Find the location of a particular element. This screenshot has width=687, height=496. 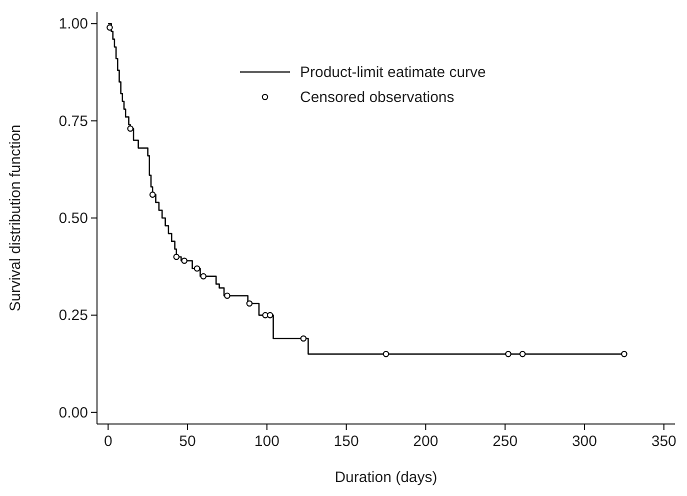

y-tick-label: 0.75 is located at coordinates (73, 121).